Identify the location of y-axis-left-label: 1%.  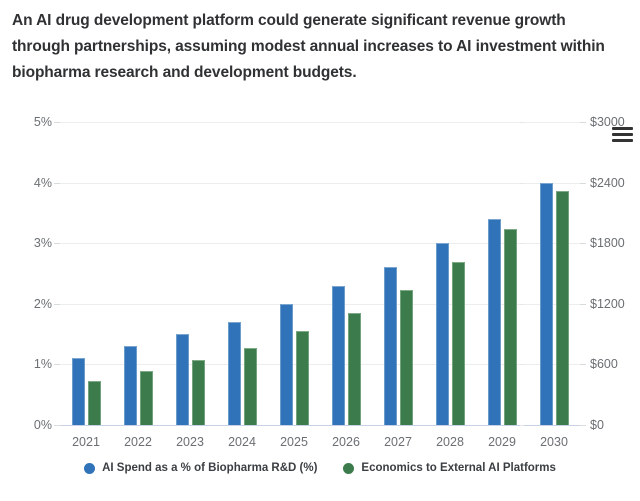
(42, 364).